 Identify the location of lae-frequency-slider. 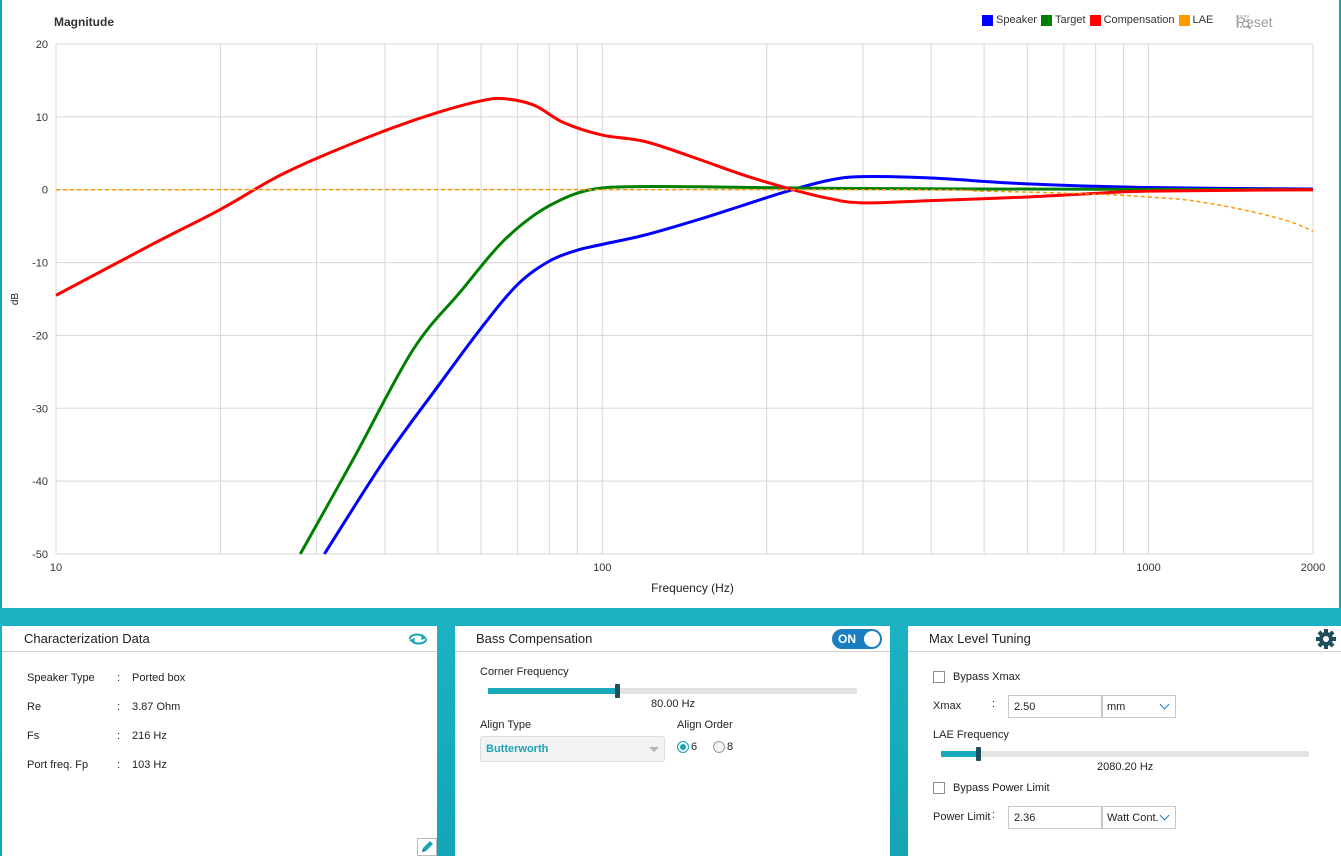
(1125, 754).